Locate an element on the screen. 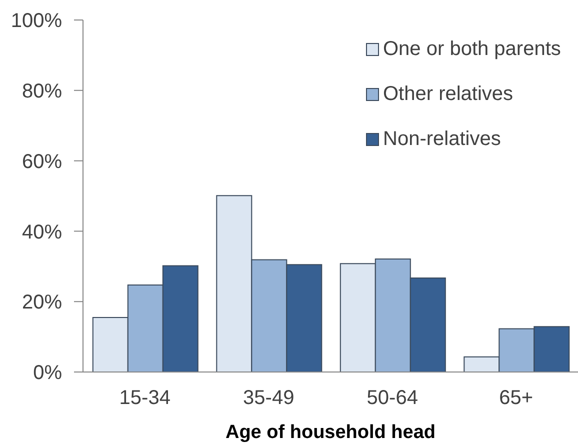  x-tick-label: 15-34 is located at coordinates (144, 398).